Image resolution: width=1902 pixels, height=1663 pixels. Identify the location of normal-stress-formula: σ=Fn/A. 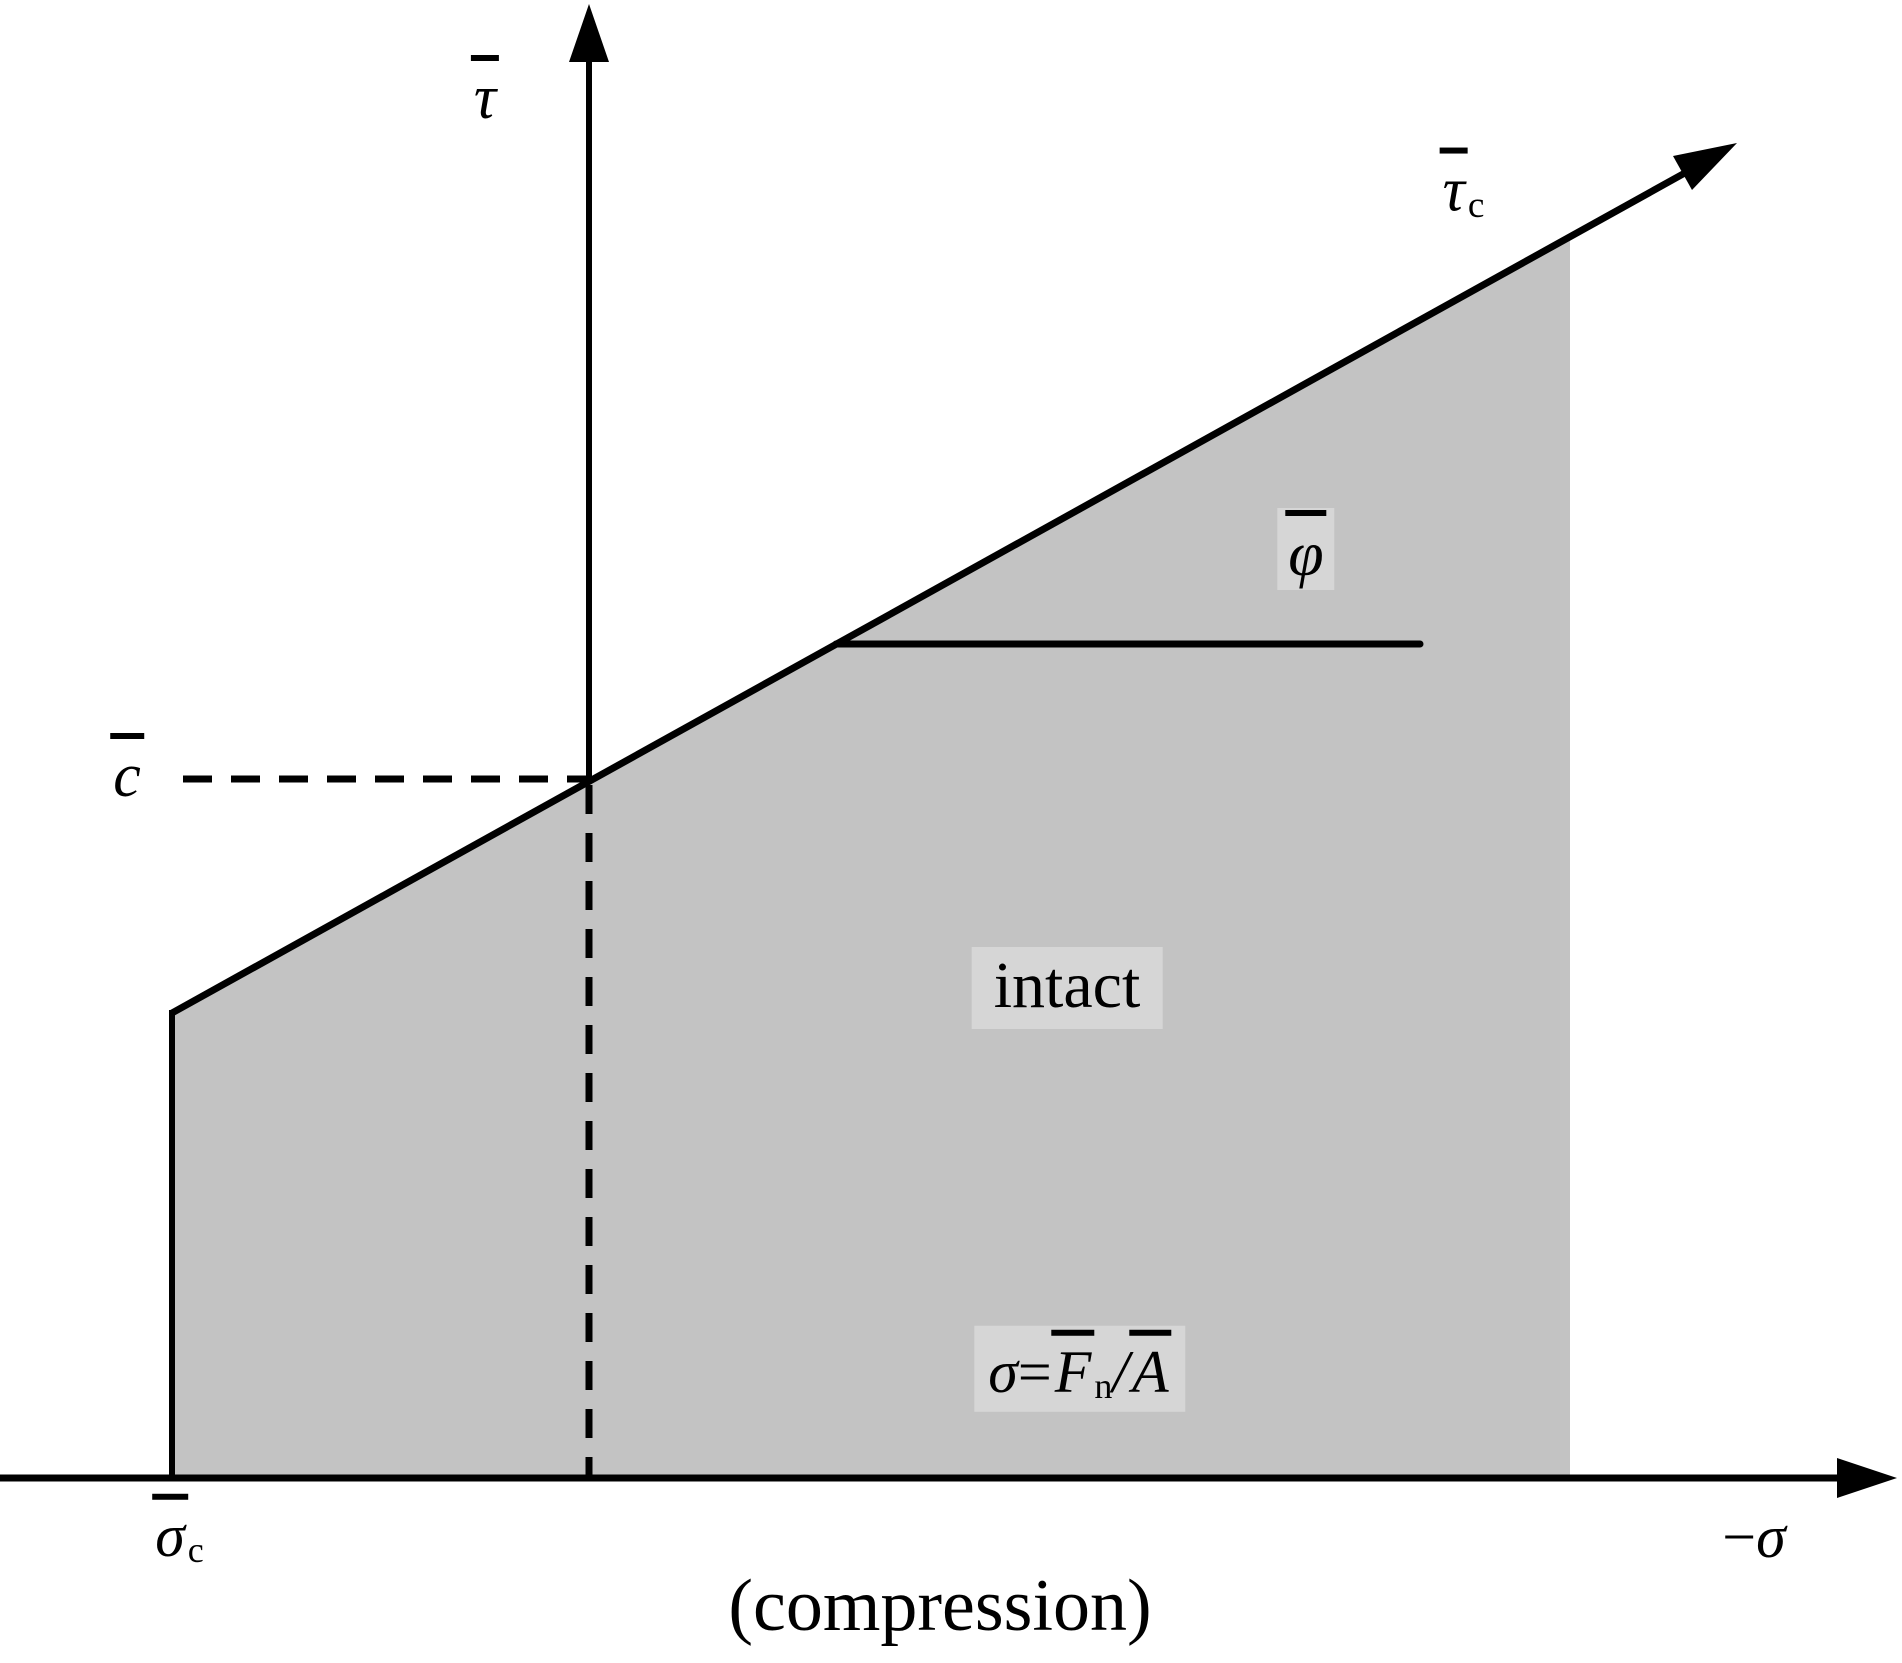
(1080, 1369).